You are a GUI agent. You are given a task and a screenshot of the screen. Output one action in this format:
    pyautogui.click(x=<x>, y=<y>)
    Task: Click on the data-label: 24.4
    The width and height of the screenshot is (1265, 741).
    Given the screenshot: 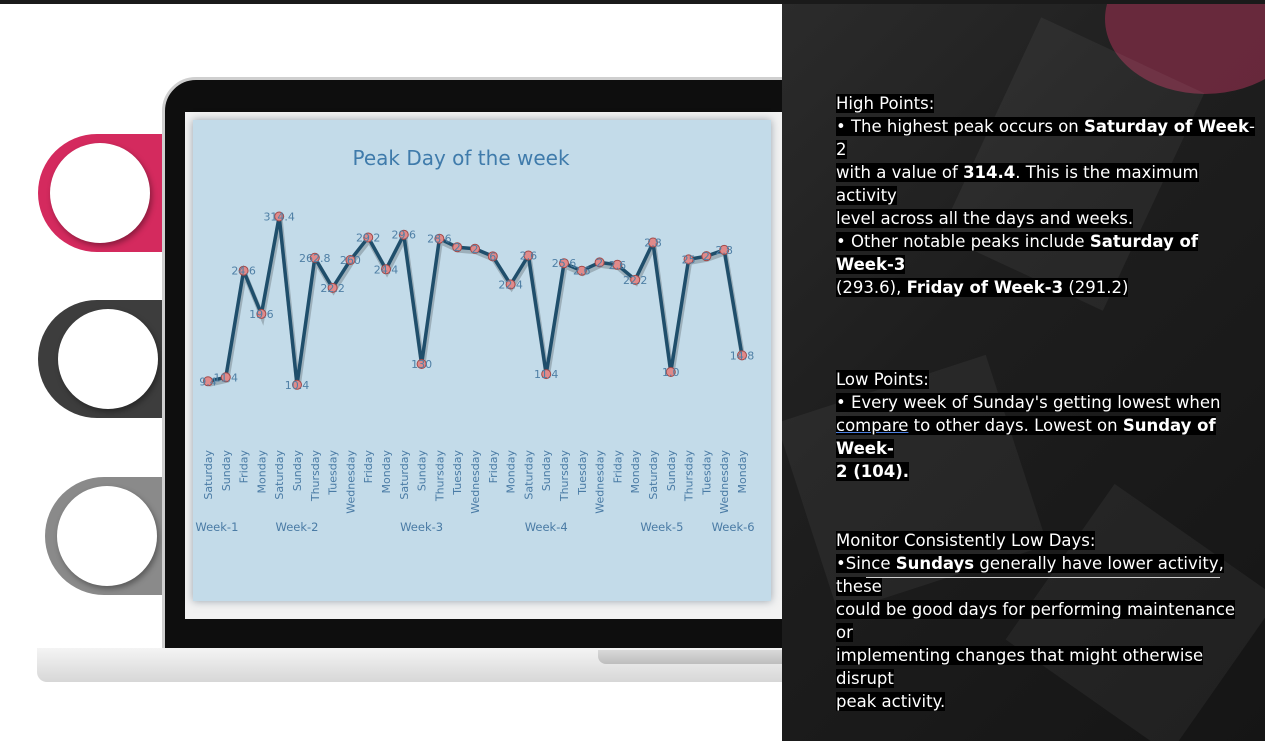 What is the action you would take?
    pyautogui.click(x=386, y=269)
    